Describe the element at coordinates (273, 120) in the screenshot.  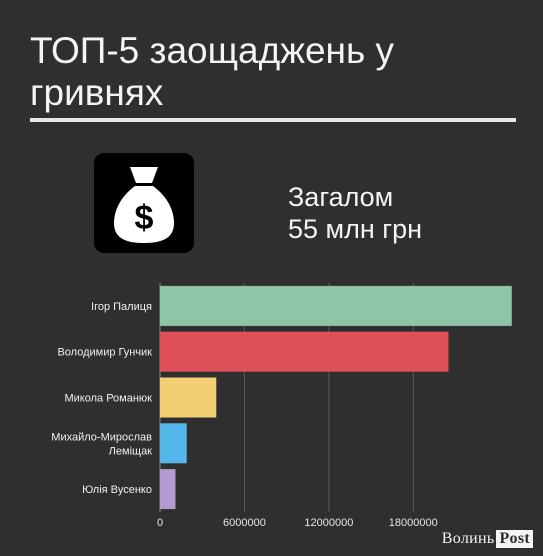
I see `title-divider` at that location.